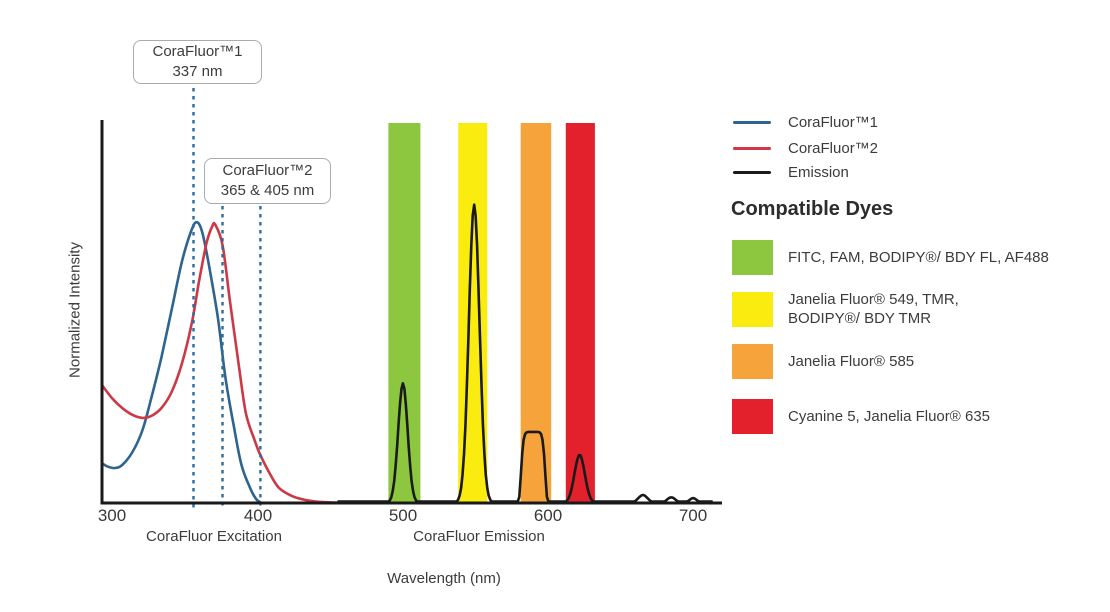 The image size is (1110, 612). Describe the element at coordinates (258, 515) in the screenshot. I see `x-tick-400: 400` at that location.